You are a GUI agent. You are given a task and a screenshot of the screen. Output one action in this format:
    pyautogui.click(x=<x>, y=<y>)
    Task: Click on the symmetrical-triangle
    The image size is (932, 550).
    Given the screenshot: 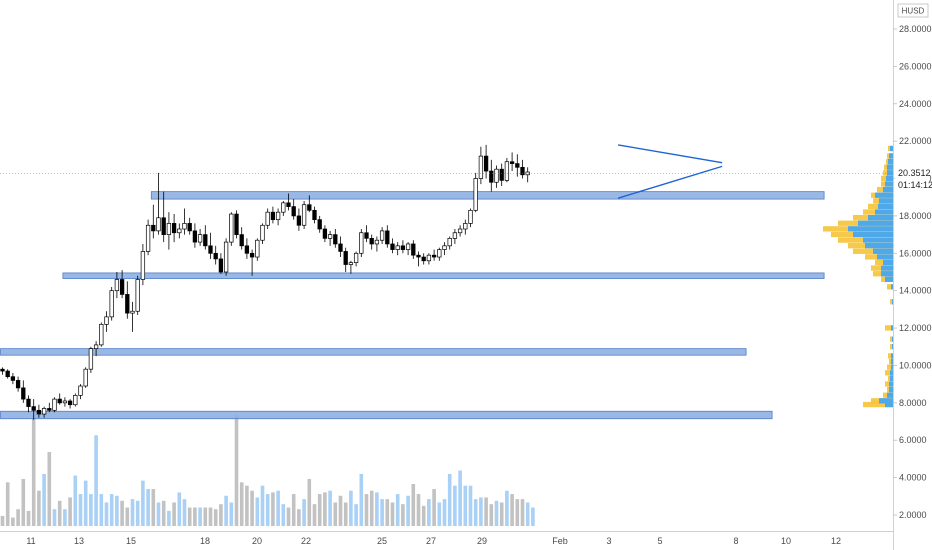 What is the action you would take?
    pyautogui.click(x=670, y=171)
    